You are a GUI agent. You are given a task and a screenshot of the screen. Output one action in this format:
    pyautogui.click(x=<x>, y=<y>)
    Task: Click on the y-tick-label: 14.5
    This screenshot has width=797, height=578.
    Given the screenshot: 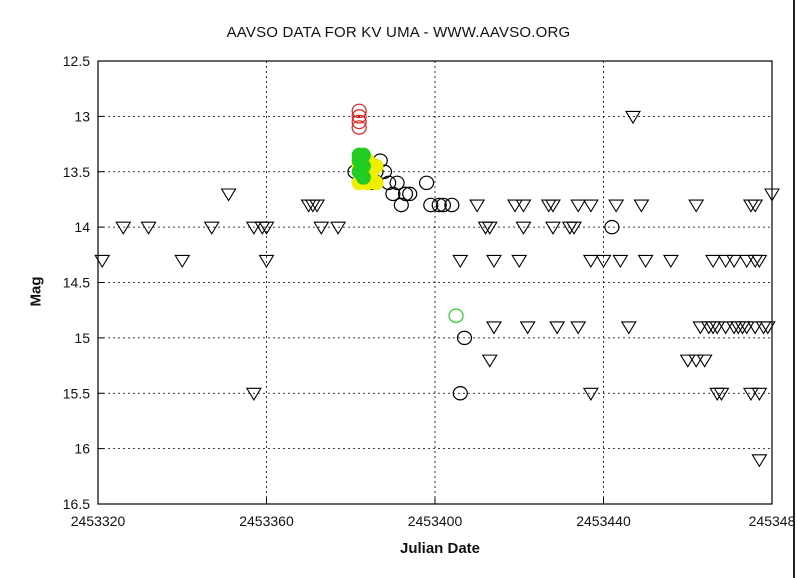 What is the action you would take?
    pyautogui.click(x=76, y=283)
    